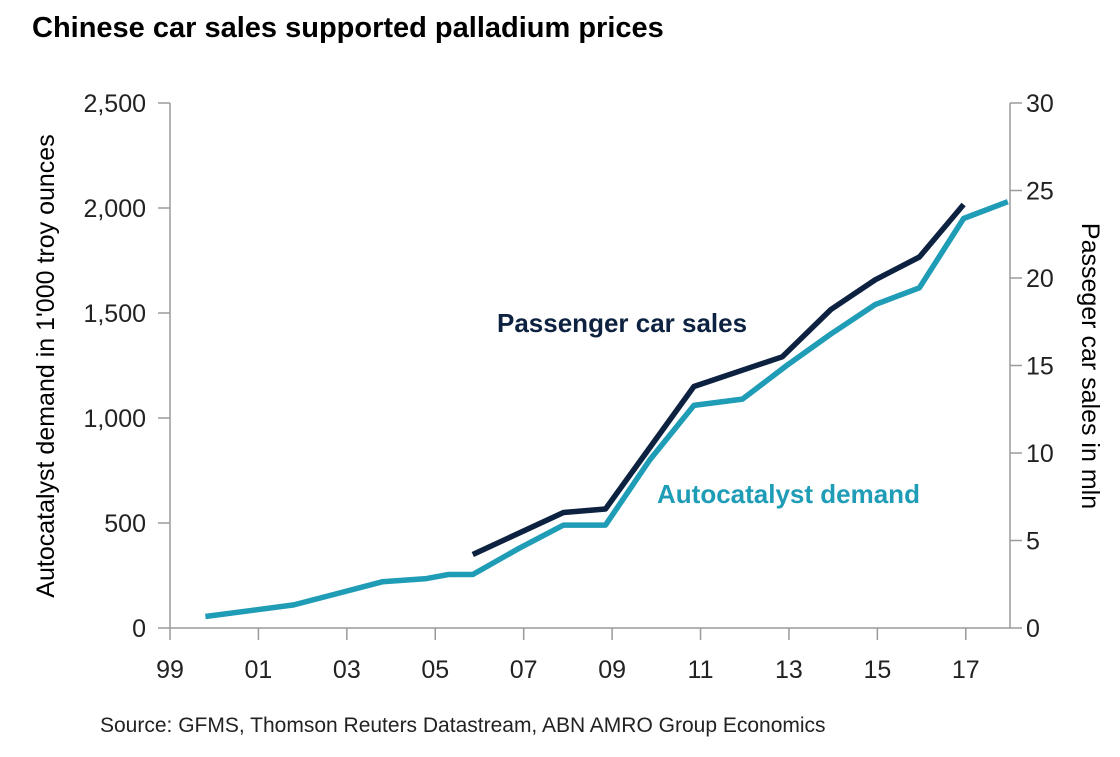  What do you see at coordinates (622, 323) in the screenshot?
I see `series-label-passenger-car-sales: Passenger car sales` at bounding box center [622, 323].